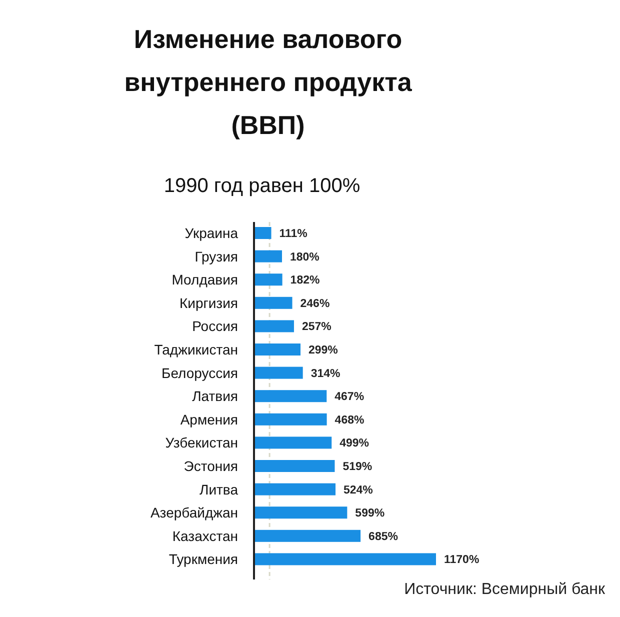  I want to click on data-label: 180%, so click(305, 257).